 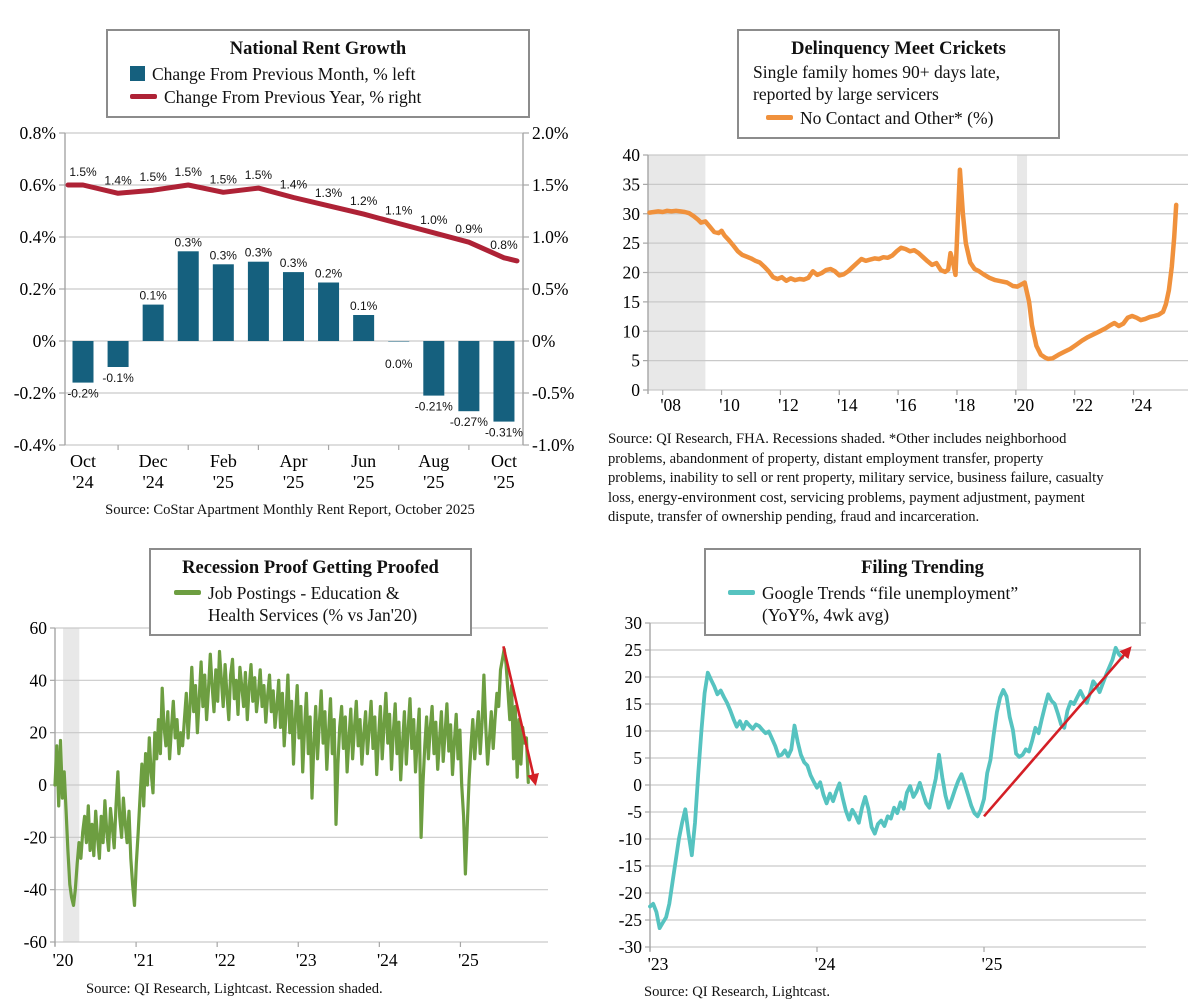 I want to click on svg-text: -1.0%, so click(x=553, y=445).